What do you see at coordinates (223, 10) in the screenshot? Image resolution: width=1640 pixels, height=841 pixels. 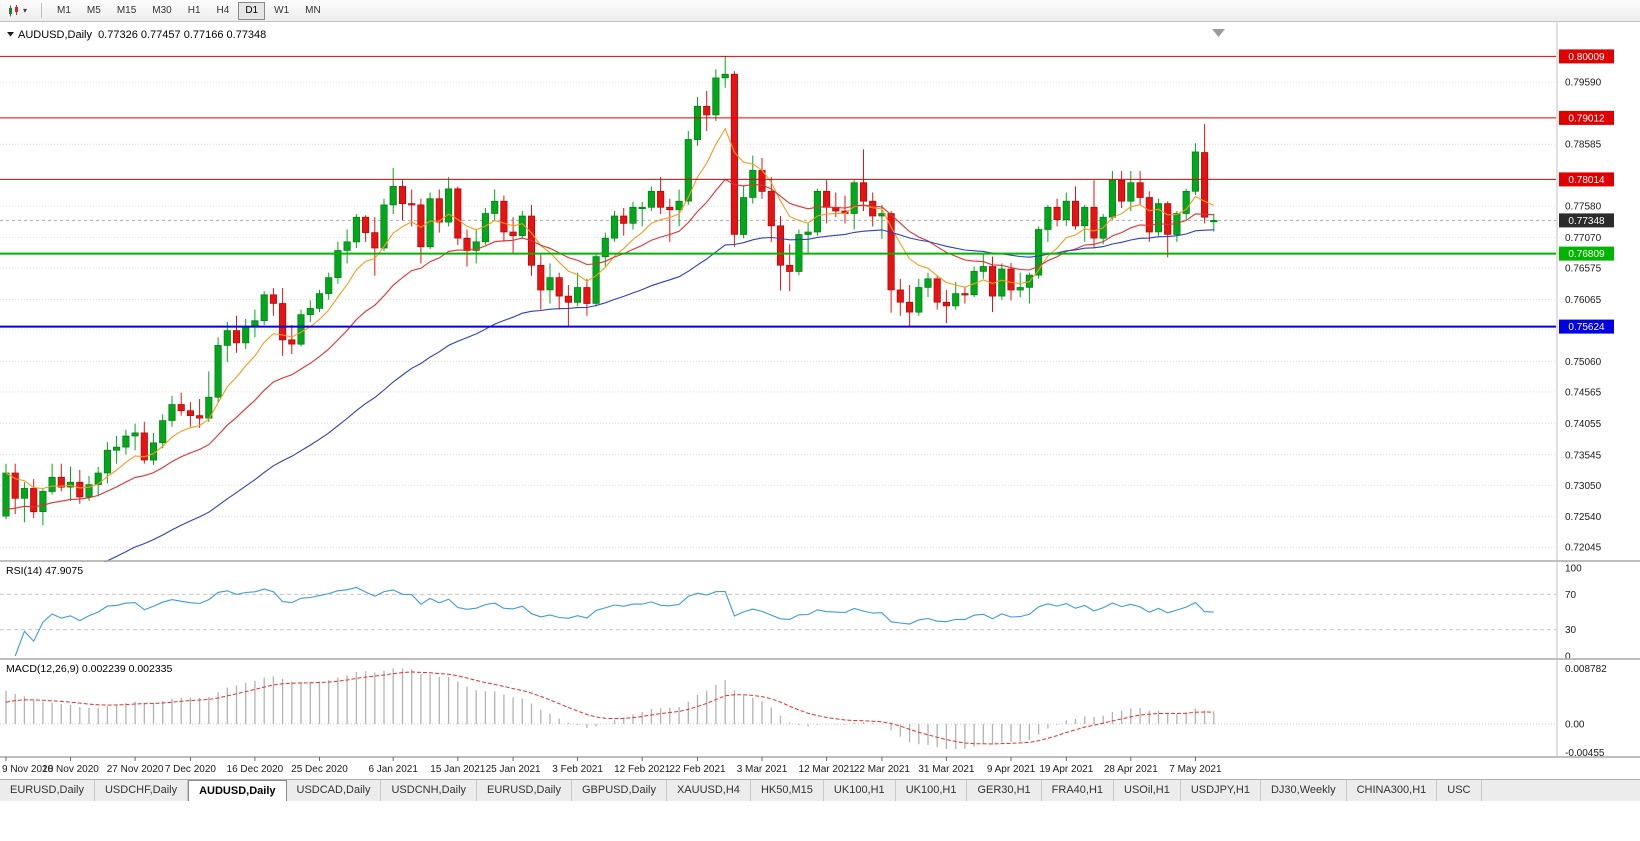 I see `timeframe-button-h4: H4` at bounding box center [223, 10].